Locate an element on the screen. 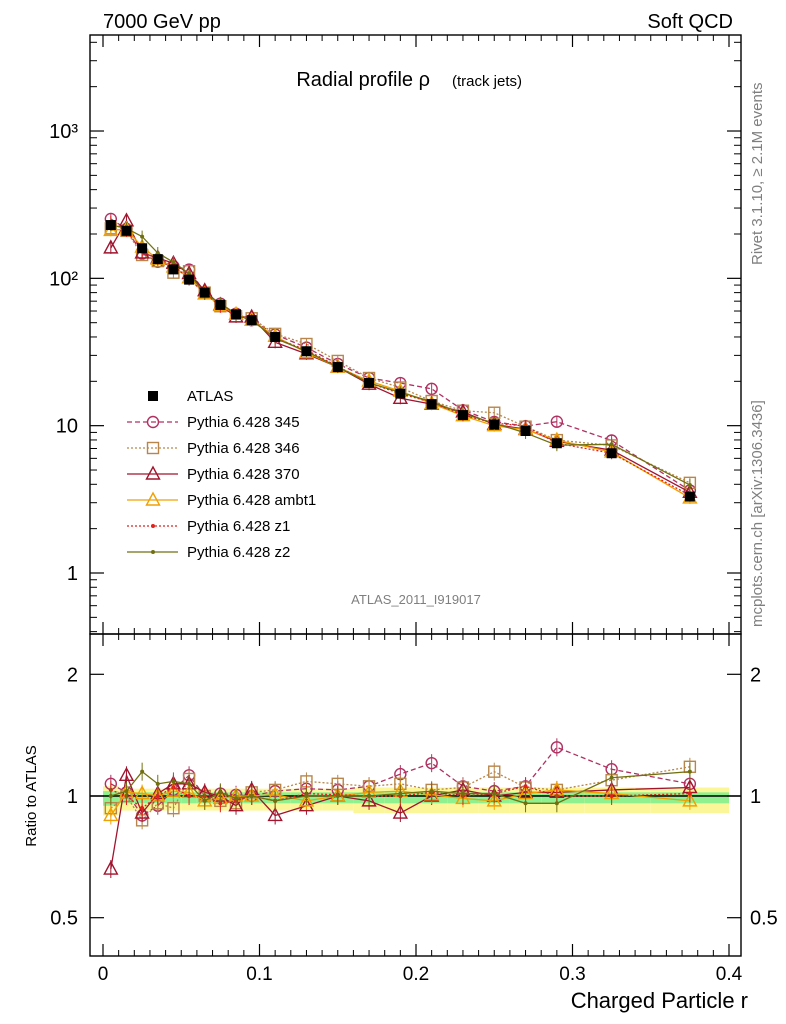 Image resolution: width=786 pixels, height=1024 pixels. mcplots-label: mcplots.cern.ch [arXiv:1306.3436] is located at coordinates (757, 513).